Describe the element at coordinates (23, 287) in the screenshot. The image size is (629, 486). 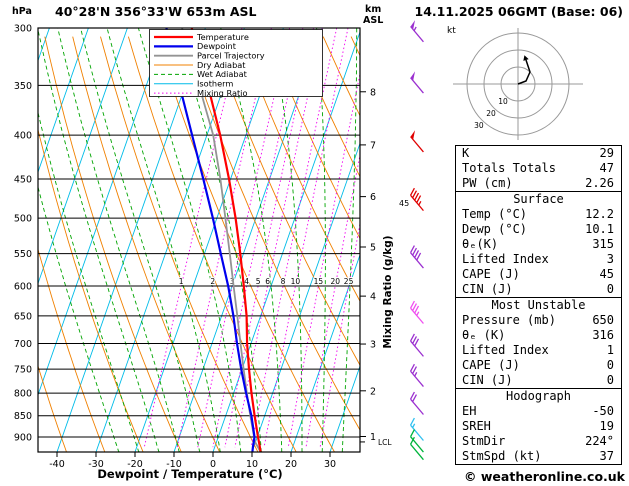
I see `pressure-tick-label: 600` at that location.